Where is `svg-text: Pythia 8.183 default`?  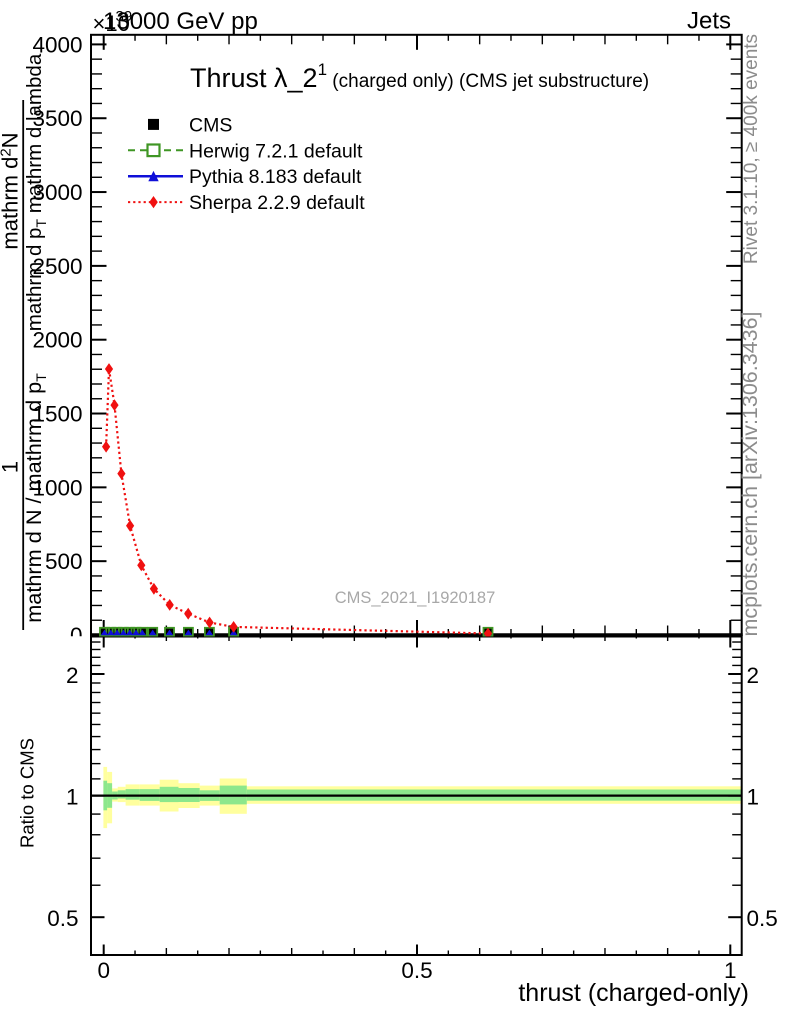 svg-text: Pythia 8.183 default is located at coordinates (275, 177).